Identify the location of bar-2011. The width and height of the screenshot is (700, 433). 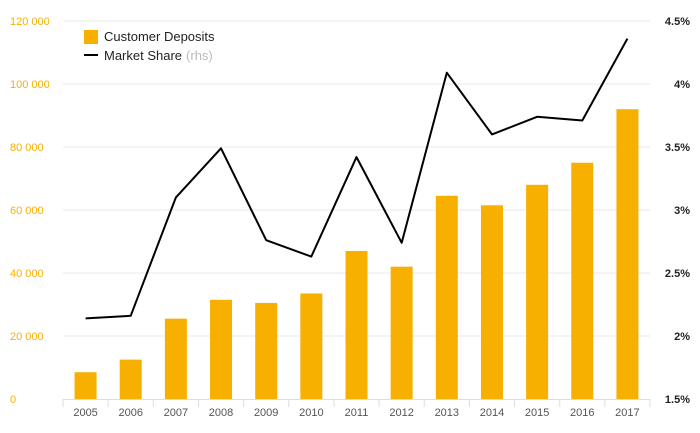
(356, 324).